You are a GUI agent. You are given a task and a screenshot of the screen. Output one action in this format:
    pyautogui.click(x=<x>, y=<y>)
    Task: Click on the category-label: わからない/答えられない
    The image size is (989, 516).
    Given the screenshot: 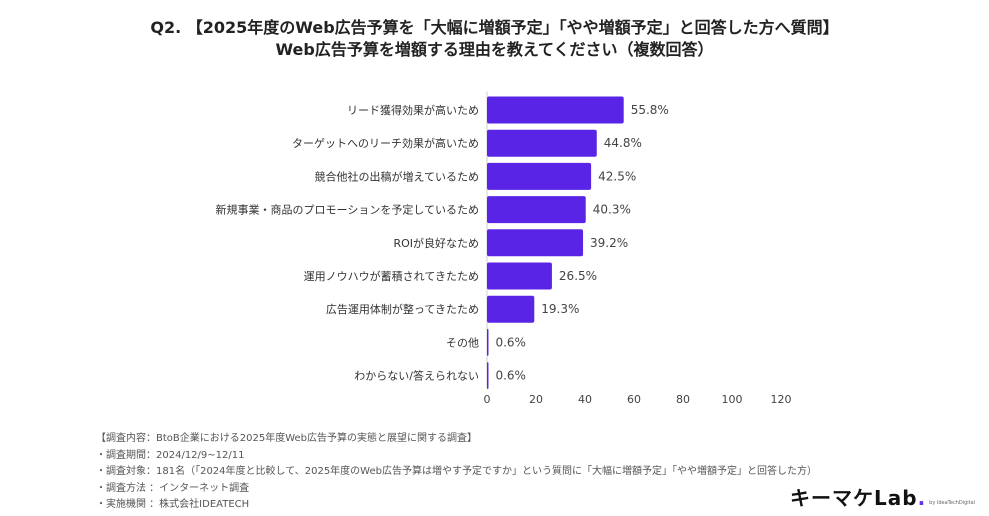 What is the action you would take?
    pyautogui.click(x=416, y=376)
    